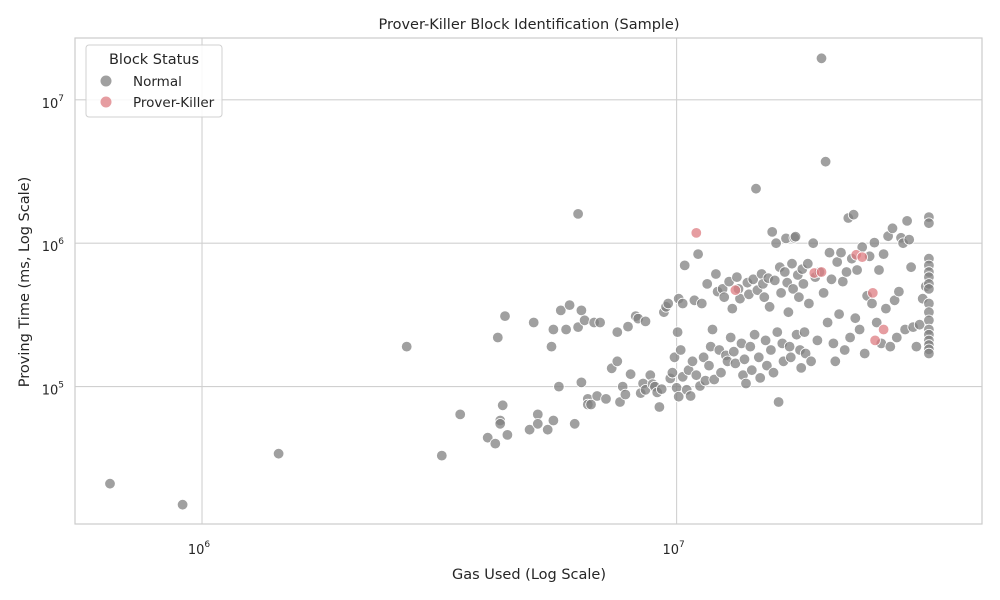  What do you see at coordinates (25, 282) in the screenshot?
I see `y-axis-label: Proving Time (ms, Log Scale)` at bounding box center [25, 282].